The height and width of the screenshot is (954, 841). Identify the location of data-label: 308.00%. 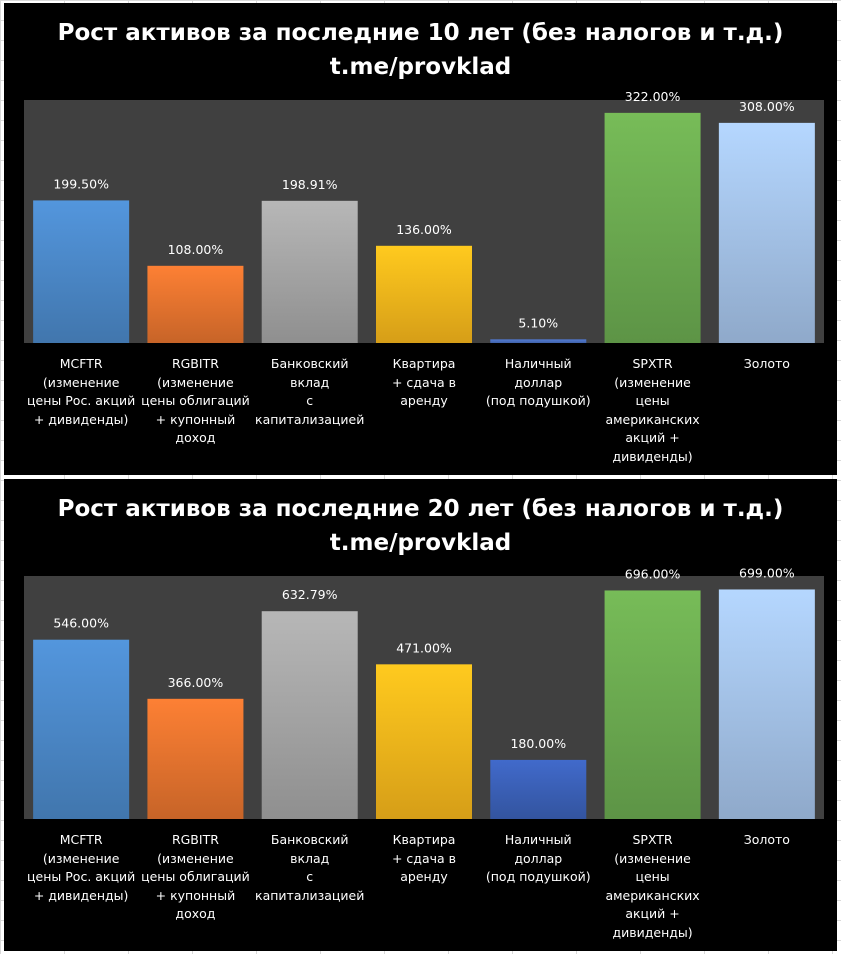
(767, 106).